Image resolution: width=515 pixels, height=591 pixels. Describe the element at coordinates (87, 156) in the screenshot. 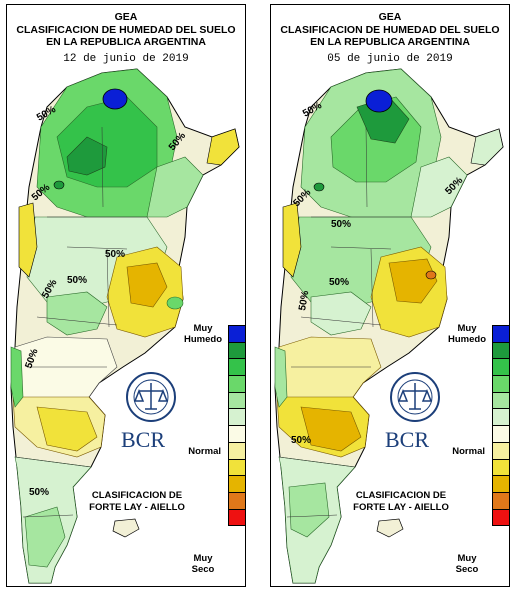

I see `wet-zone-core` at that location.